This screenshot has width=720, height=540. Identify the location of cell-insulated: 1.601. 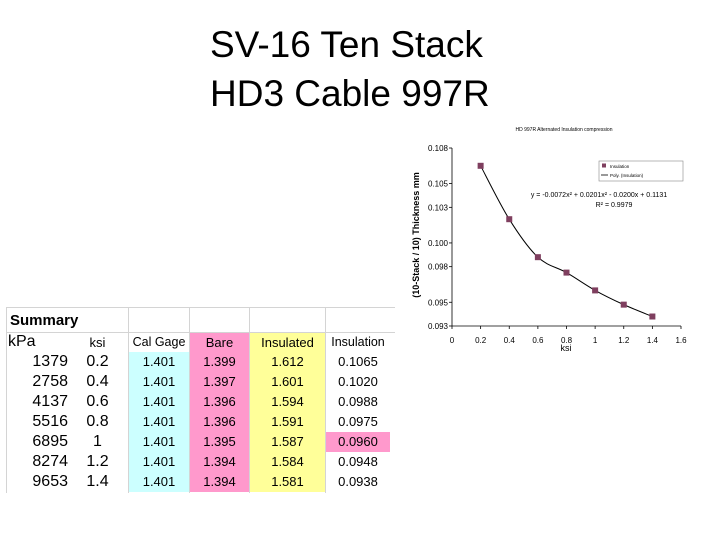
(287, 382).